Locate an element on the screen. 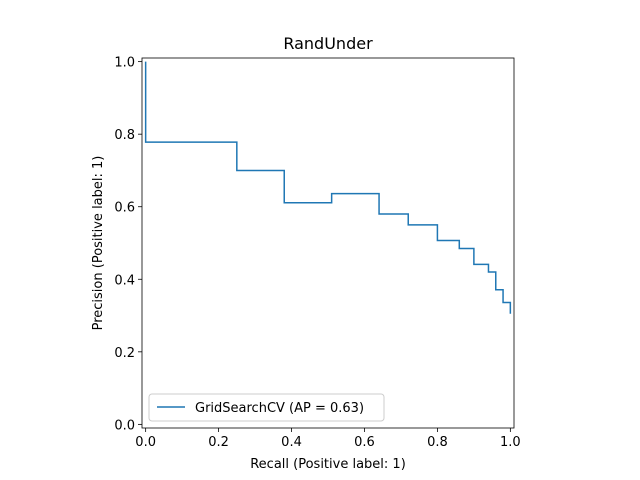  x-tick-label: 0.6 is located at coordinates (364, 442).